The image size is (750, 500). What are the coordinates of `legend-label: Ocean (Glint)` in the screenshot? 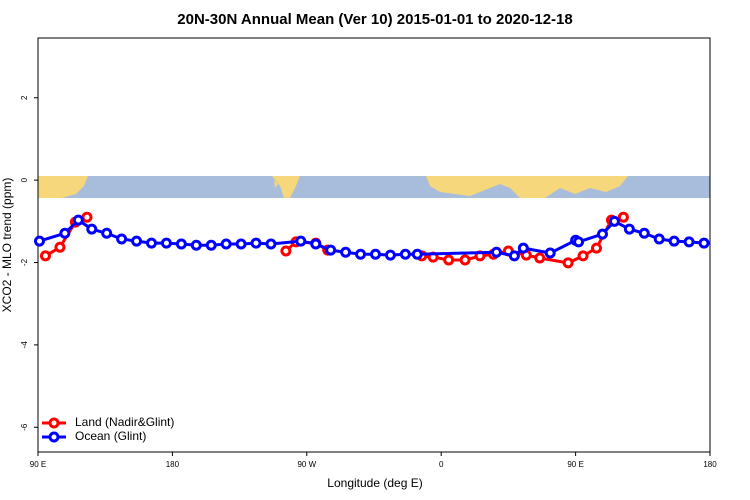 It's located at (110, 436).